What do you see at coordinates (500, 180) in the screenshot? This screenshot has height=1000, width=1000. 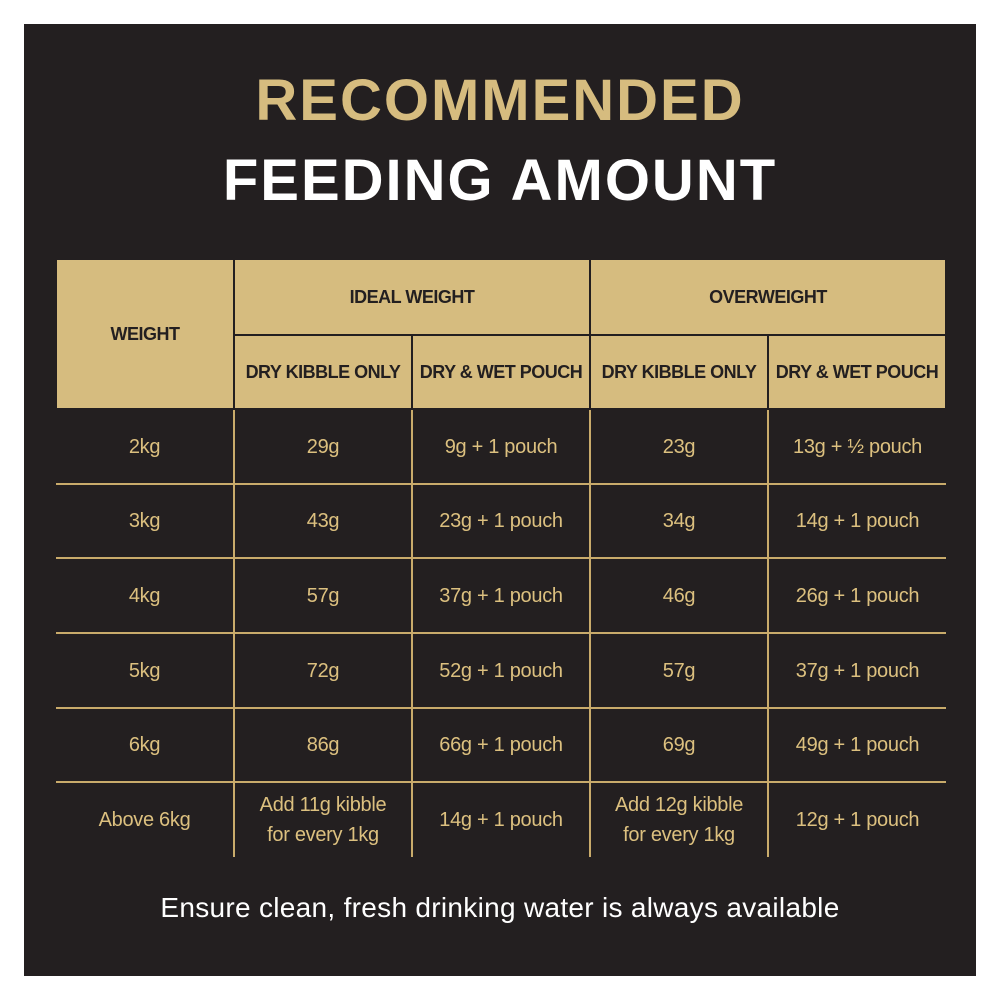 I see `title-line-2: FEEDING AMOUNT` at bounding box center [500, 180].